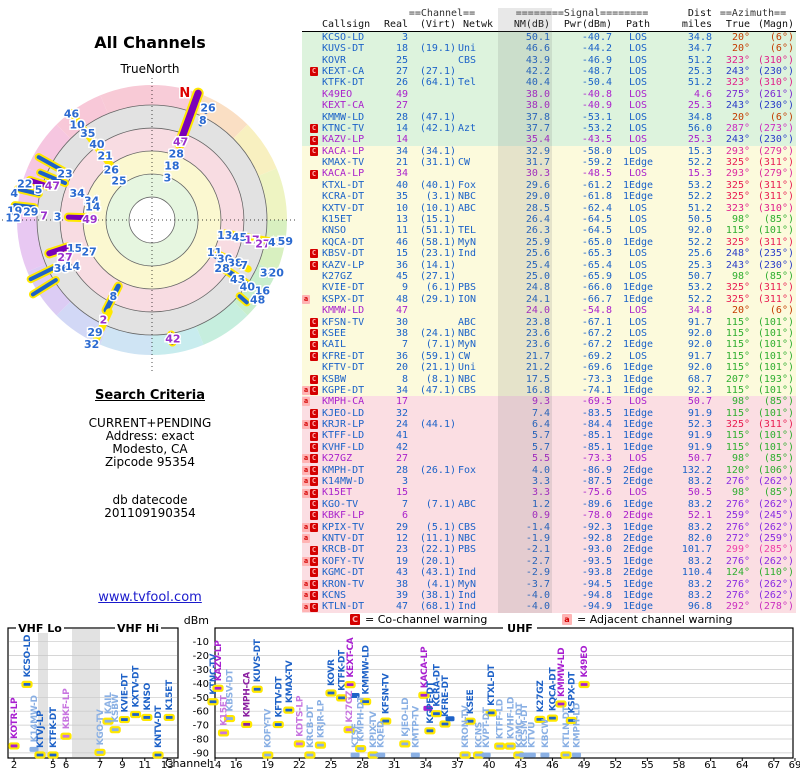 This screenshot has height=768, width=800. Describe the element at coordinates (114, 296) in the screenshot. I see `radar-channel-label: 8` at that location.